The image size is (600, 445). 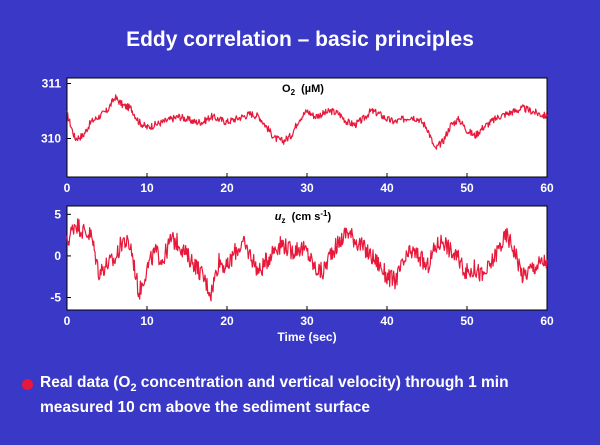 I want to click on chart-title-sup: -1, so click(x=324, y=213).